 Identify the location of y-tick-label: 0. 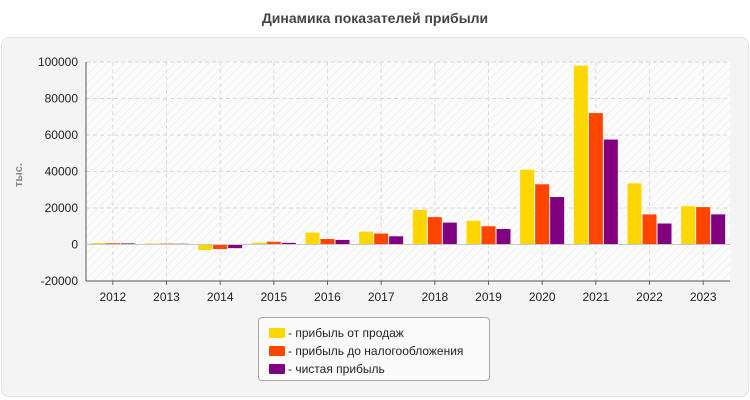
(74, 245).